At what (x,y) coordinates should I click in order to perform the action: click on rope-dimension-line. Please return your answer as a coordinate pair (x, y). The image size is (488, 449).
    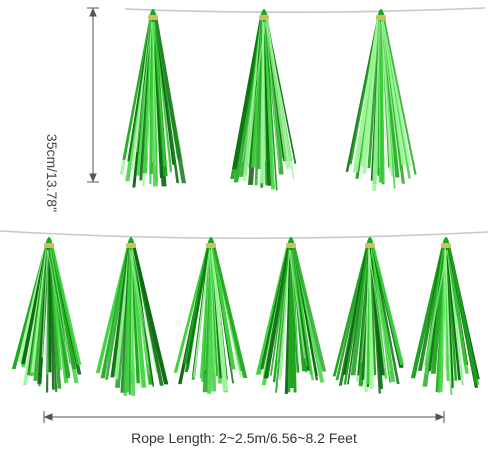
    Looking at the image, I should click on (244, 417).